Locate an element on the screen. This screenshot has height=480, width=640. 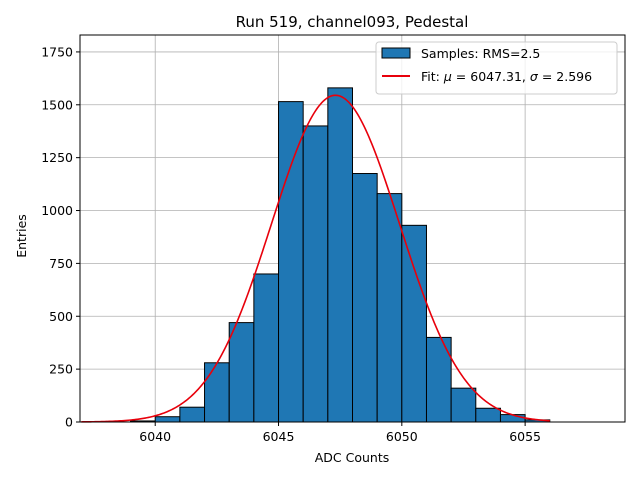
y-tick-label: 500 is located at coordinates (61, 316).